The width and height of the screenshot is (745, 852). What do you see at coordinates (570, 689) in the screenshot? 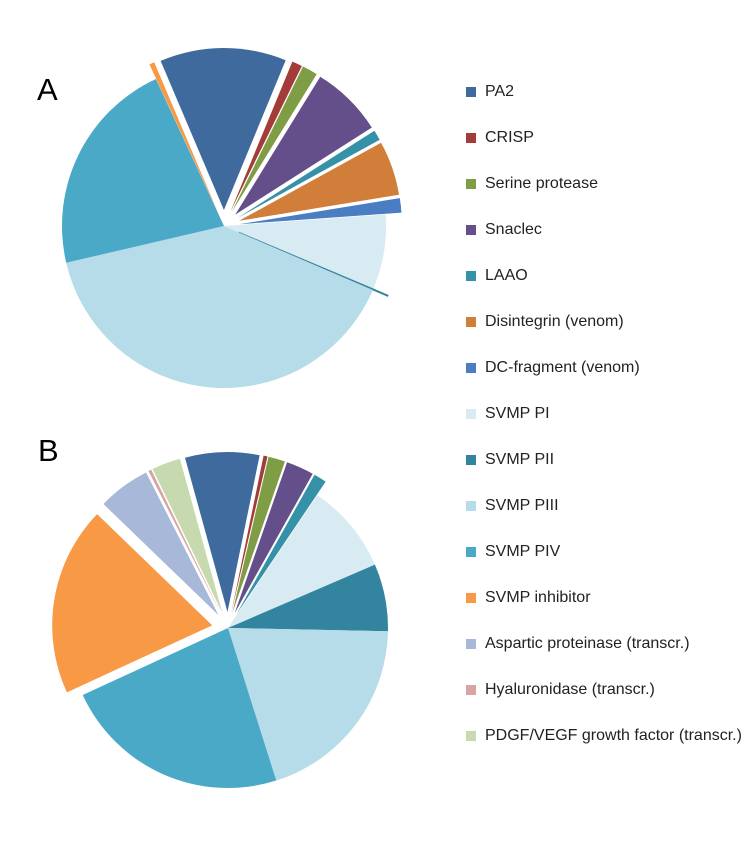
I see `legend-label: Hyaluronidase (transcr.)` at bounding box center [570, 689].